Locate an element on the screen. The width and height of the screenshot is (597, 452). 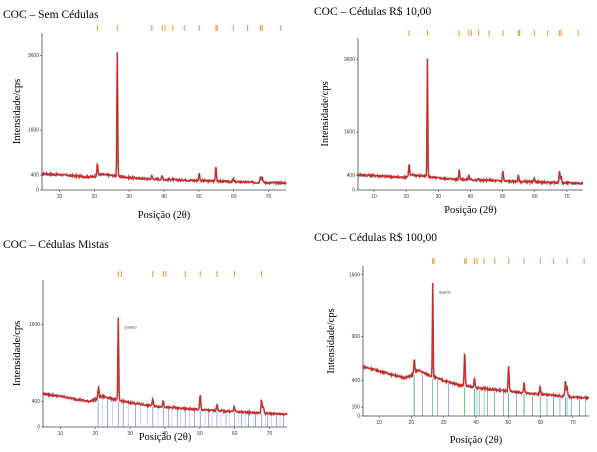
chart-title: COC – Cédulas Mistas is located at coordinates (56, 245).